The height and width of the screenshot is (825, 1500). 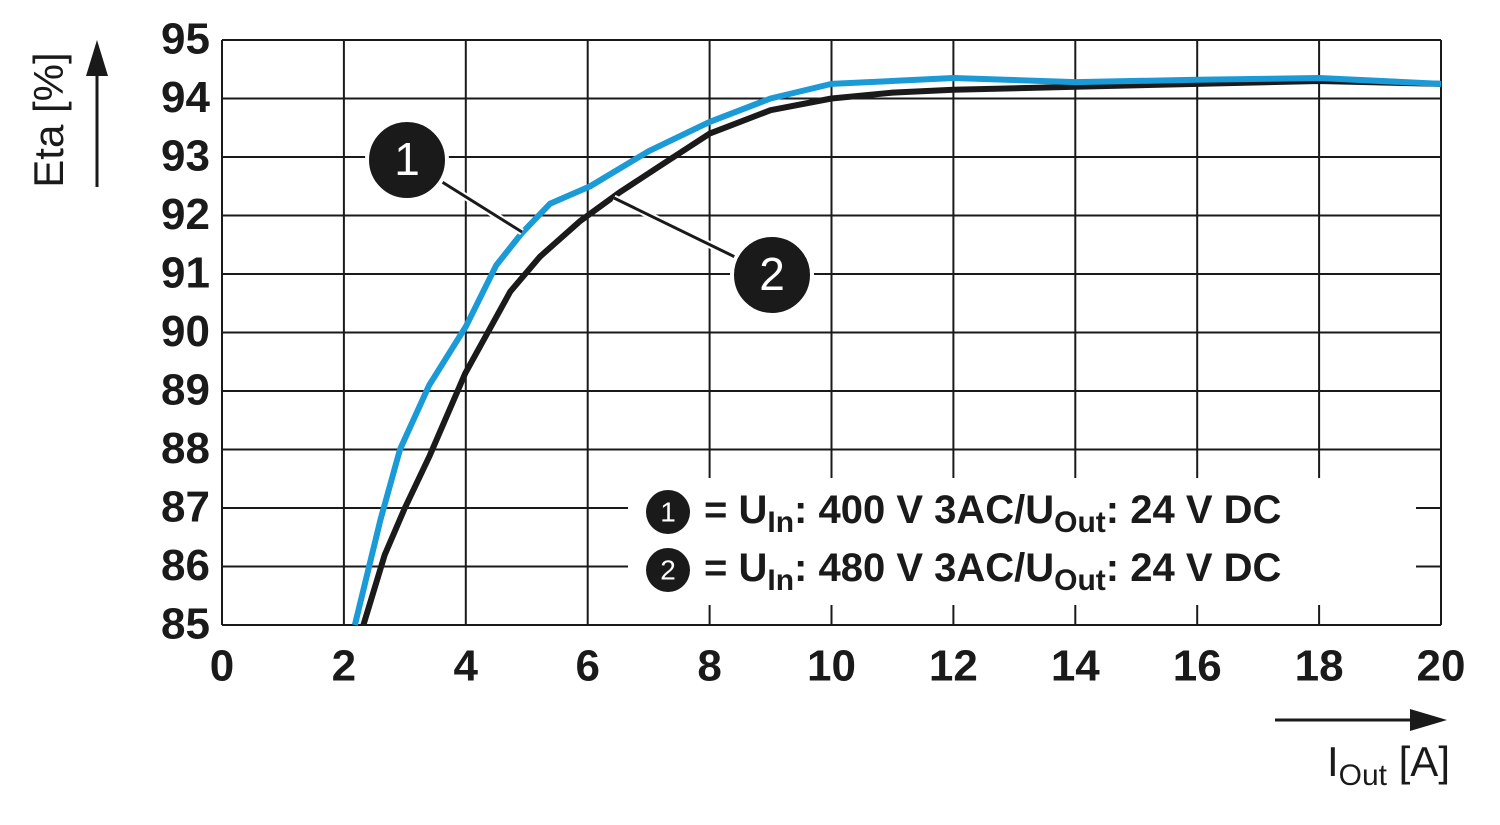 What do you see at coordinates (1363, 775) in the screenshot?
I see `x-label-sub: Out` at bounding box center [1363, 775].